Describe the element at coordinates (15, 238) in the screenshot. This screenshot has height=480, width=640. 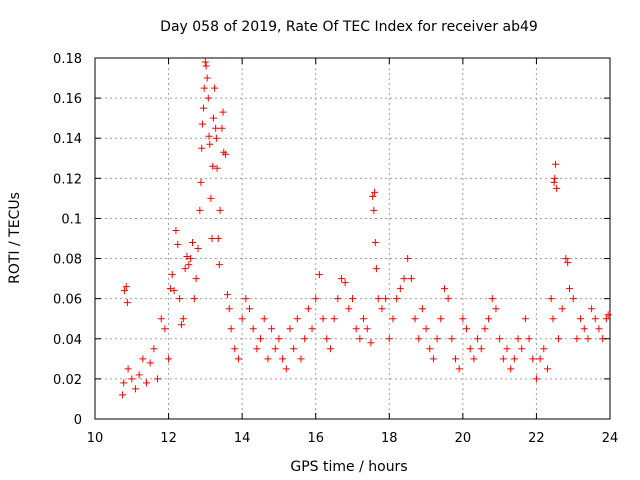
I see `y-axis-label: ROTI / TECUs` at that location.